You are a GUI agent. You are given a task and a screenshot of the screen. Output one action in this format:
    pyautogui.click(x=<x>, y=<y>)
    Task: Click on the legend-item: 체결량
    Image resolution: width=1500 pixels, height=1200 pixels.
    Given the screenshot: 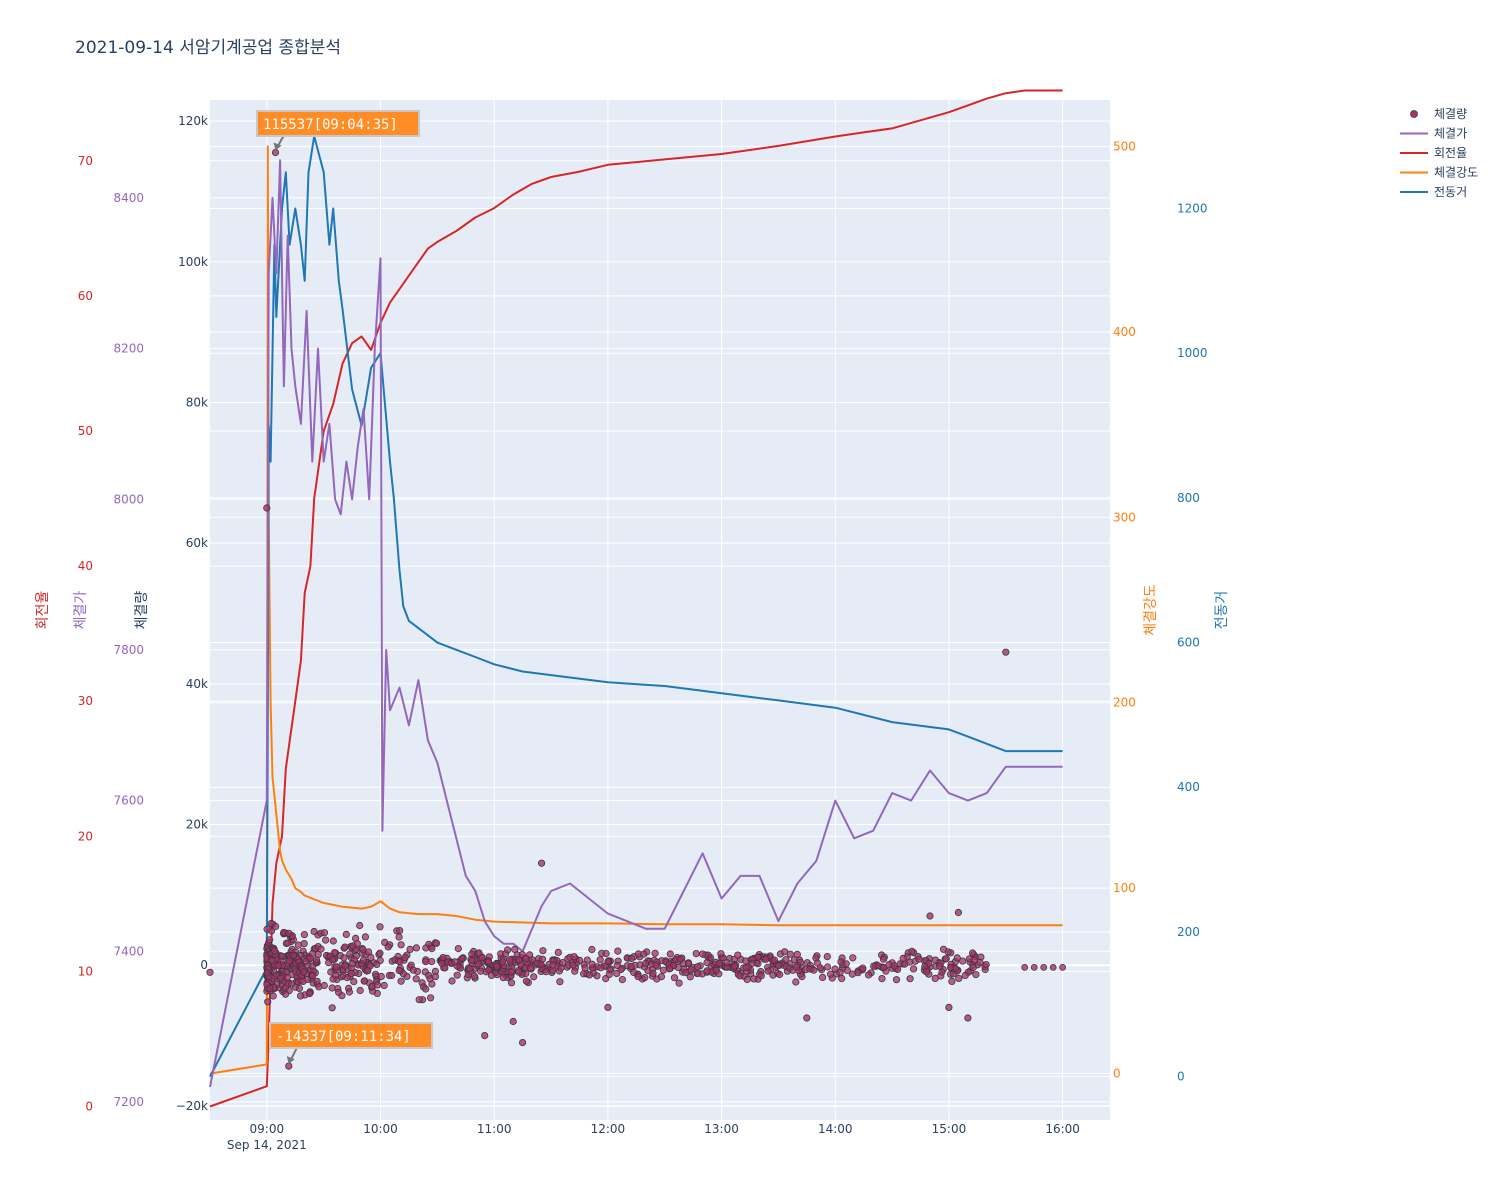 What is the action you would take?
    pyautogui.click(x=1439, y=114)
    